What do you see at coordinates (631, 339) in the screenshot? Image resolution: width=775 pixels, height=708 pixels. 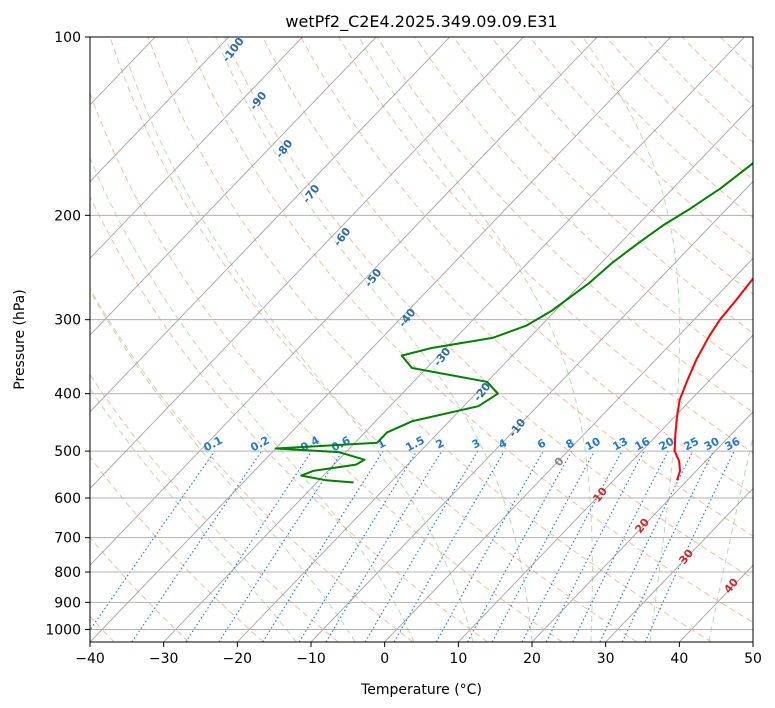 I see `moist-adiabat-line` at bounding box center [631, 339].